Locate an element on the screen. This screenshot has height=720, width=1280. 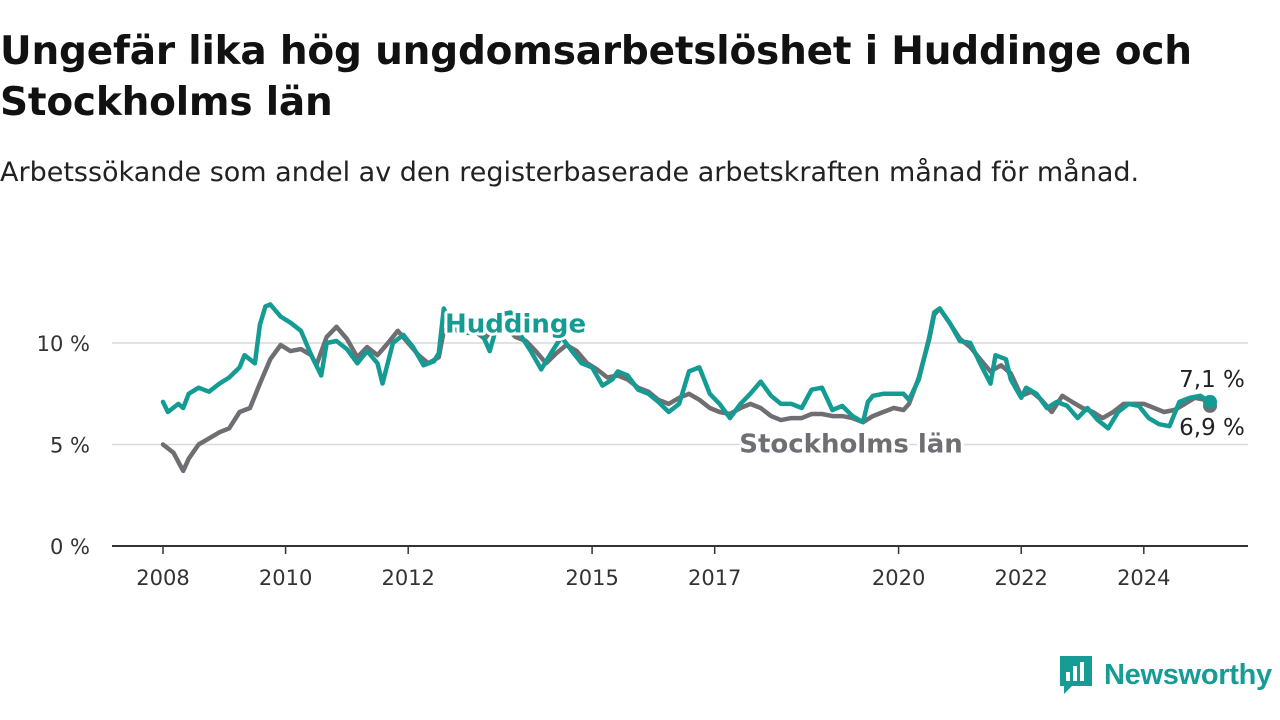
x-tick-label: 2012 is located at coordinates (407, 578).